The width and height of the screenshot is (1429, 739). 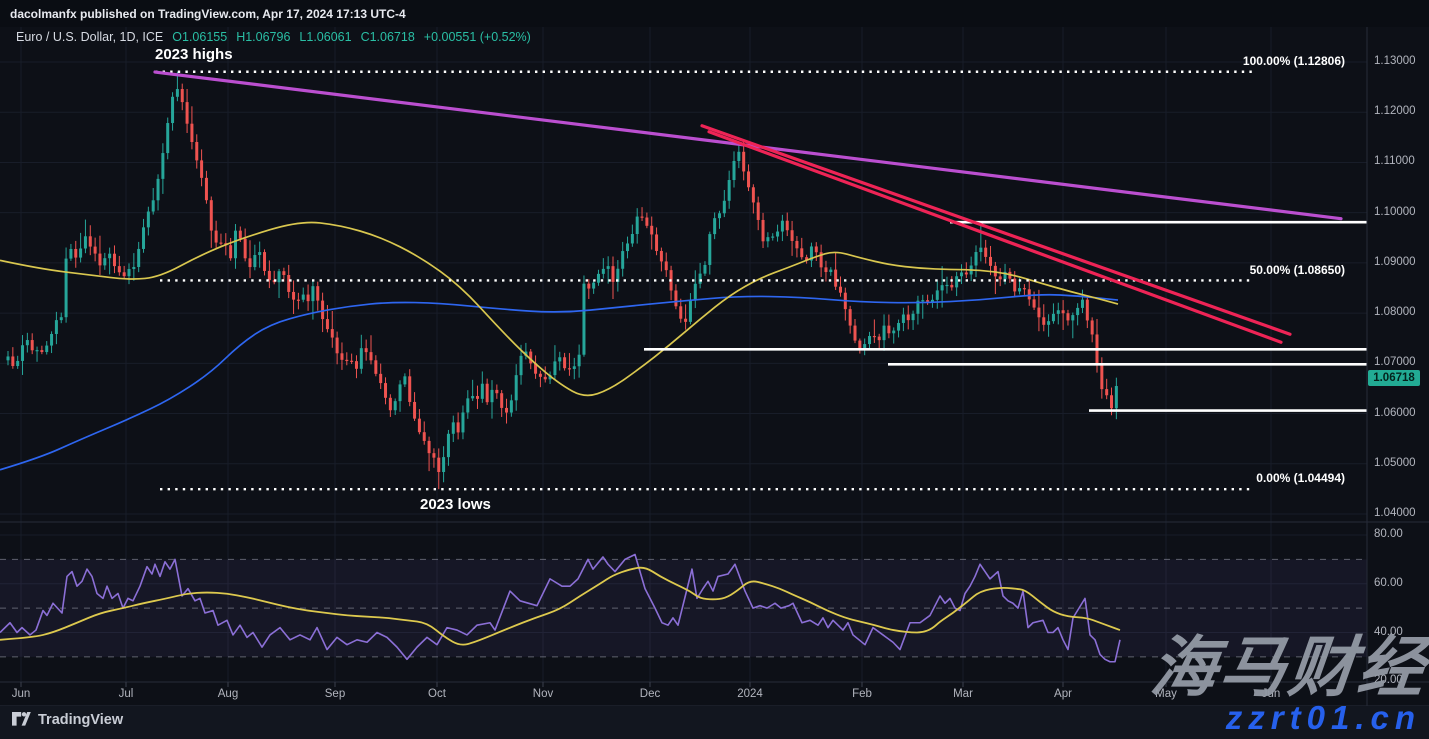 What do you see at coordinates (1388, 631) in the screenshot?
I see `rsi-axis-label: 40.00` at bounding box center [1388, 631].